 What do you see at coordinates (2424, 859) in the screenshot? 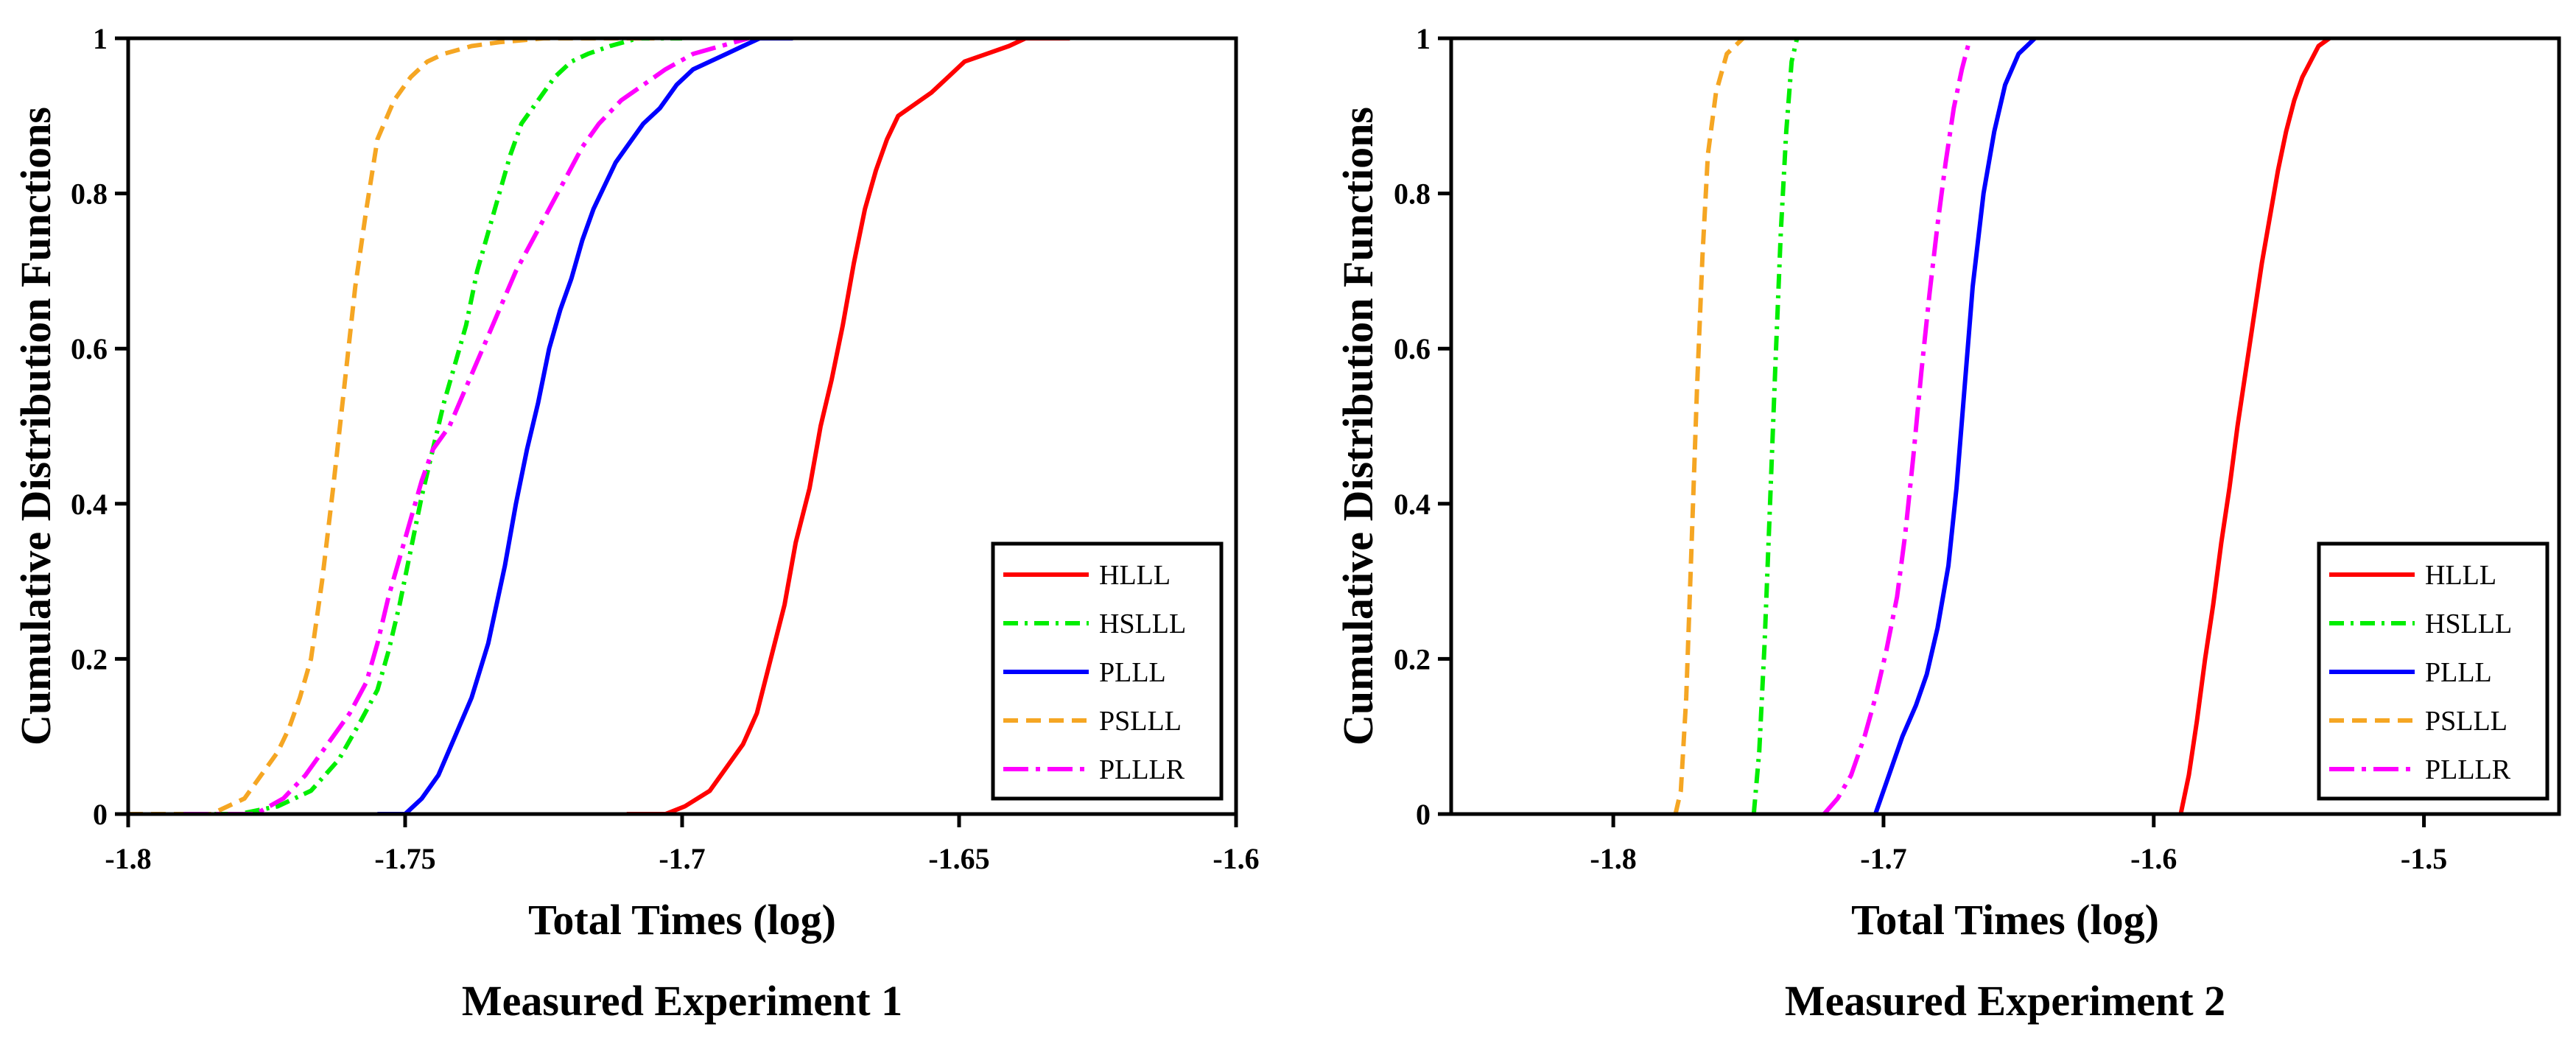
I see `x-tick-label: -1.5` at bounding box center [2424, 859].